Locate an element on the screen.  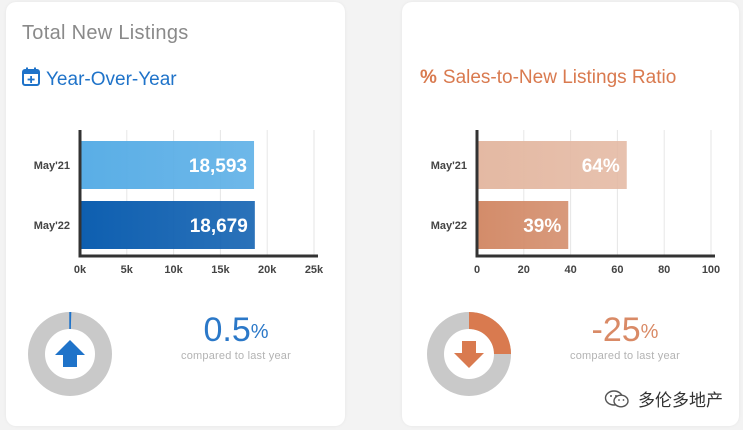
data-label: 18,593 is located at coordinates (218, 166).